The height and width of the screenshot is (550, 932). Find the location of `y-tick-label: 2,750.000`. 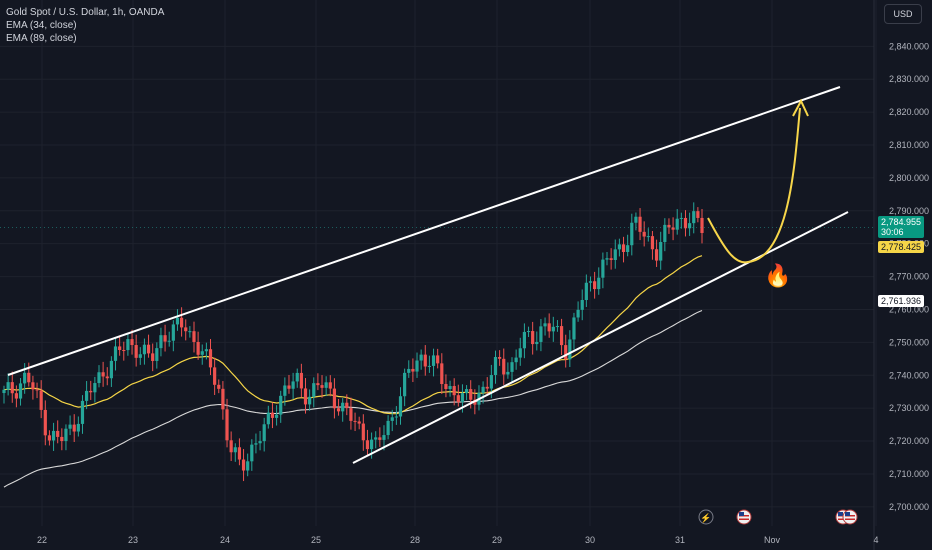

y-tick-label: 2,750.000 is located at coordinates (909, 342).